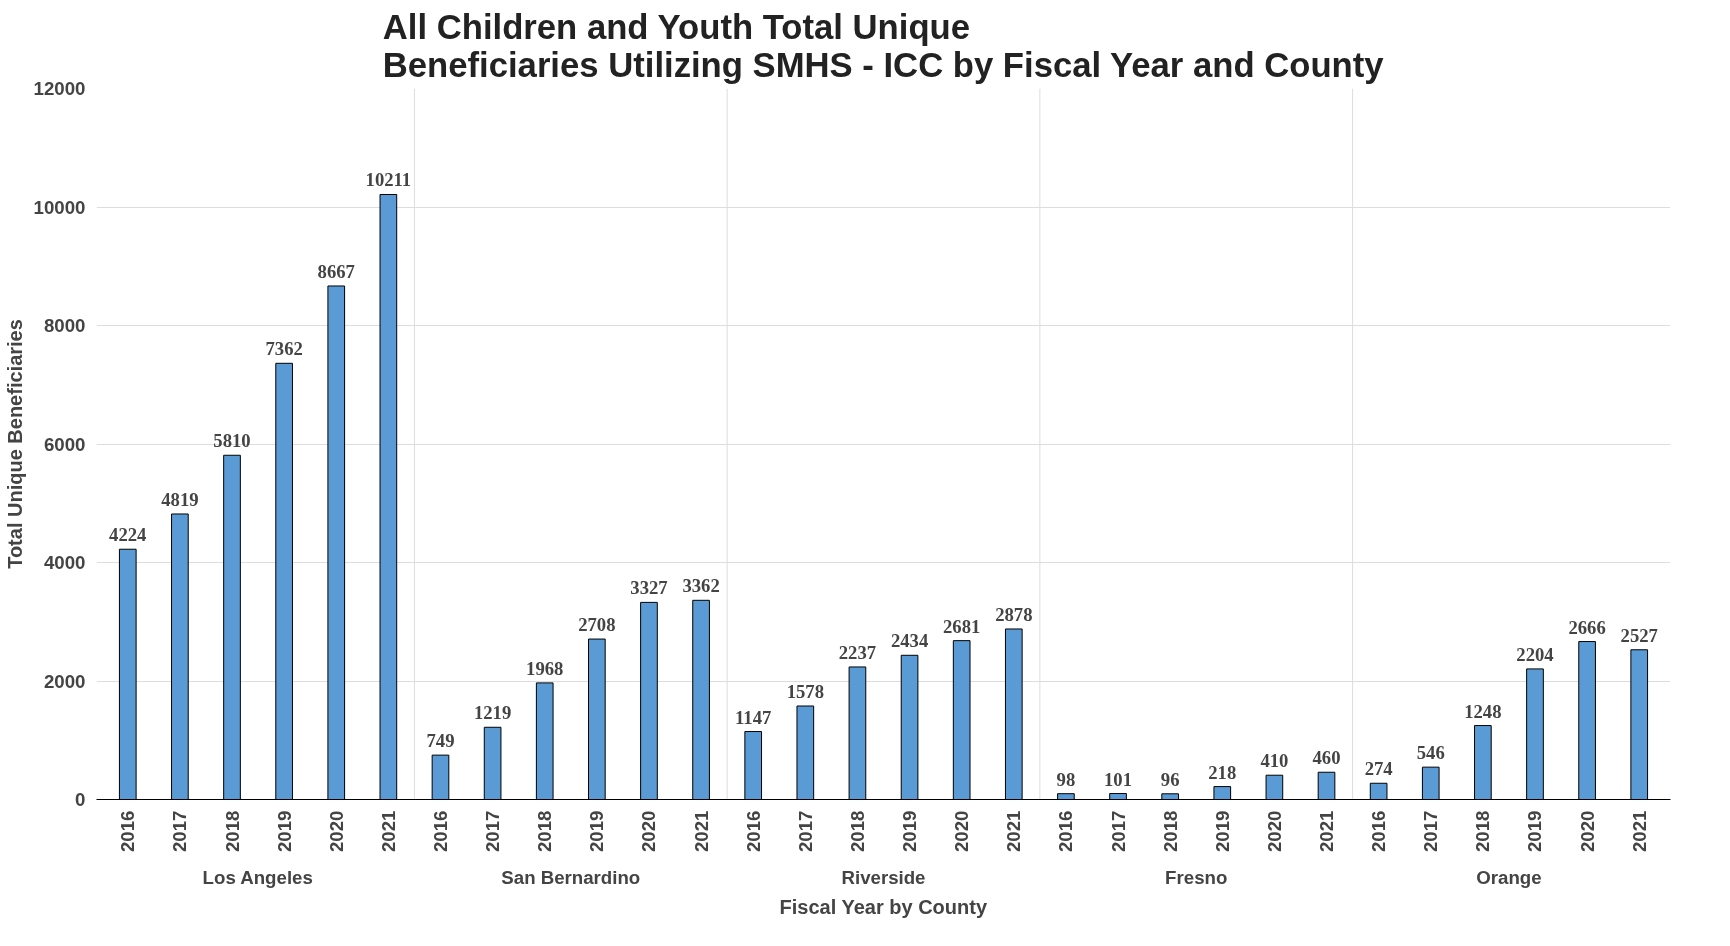 The width and height of the screenshot is (1730, 946). What do you see at coordinates (1587, 627) in the screenshot?
I see `data-label: 2666` at bounding box center [1587, 627].